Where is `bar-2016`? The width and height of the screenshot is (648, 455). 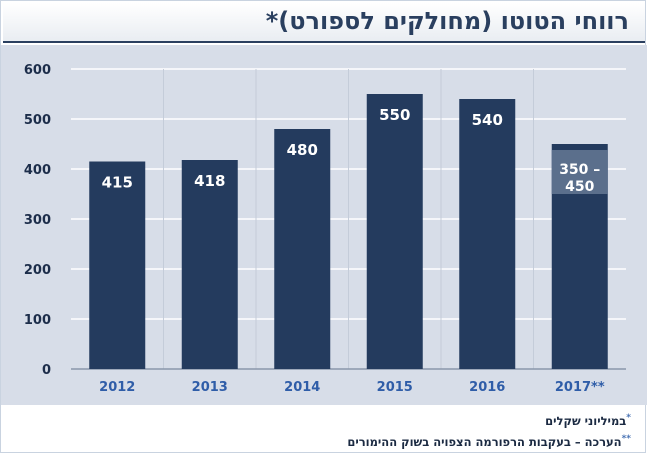
bar-2016 is located at coordinates (487, 234).